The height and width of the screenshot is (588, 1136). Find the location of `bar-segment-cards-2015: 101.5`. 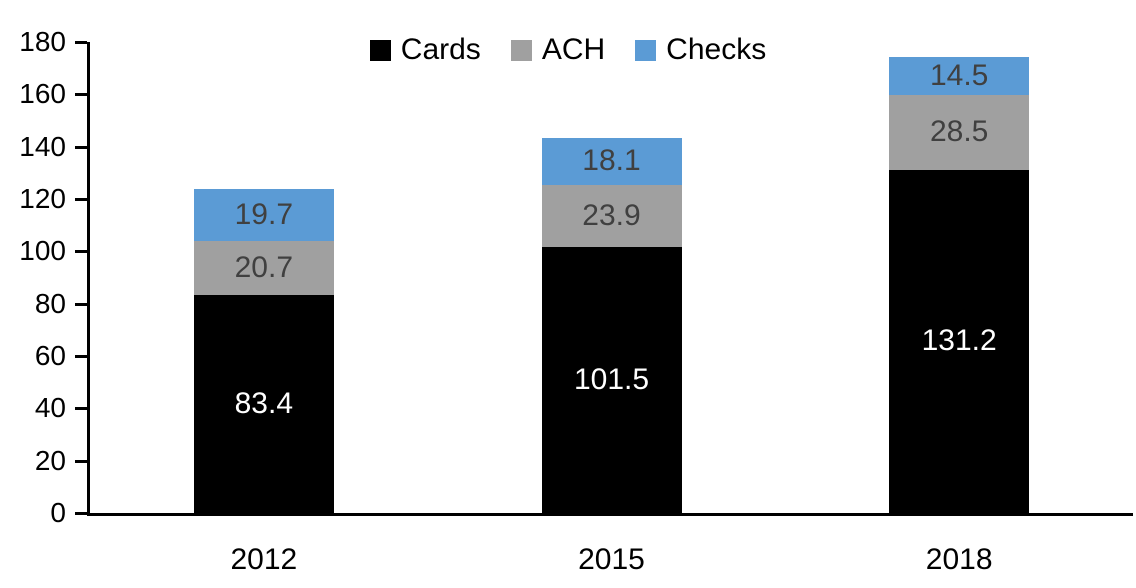

bar-segment-cards-2015: 101.5 is located at coordinates (611, 380).